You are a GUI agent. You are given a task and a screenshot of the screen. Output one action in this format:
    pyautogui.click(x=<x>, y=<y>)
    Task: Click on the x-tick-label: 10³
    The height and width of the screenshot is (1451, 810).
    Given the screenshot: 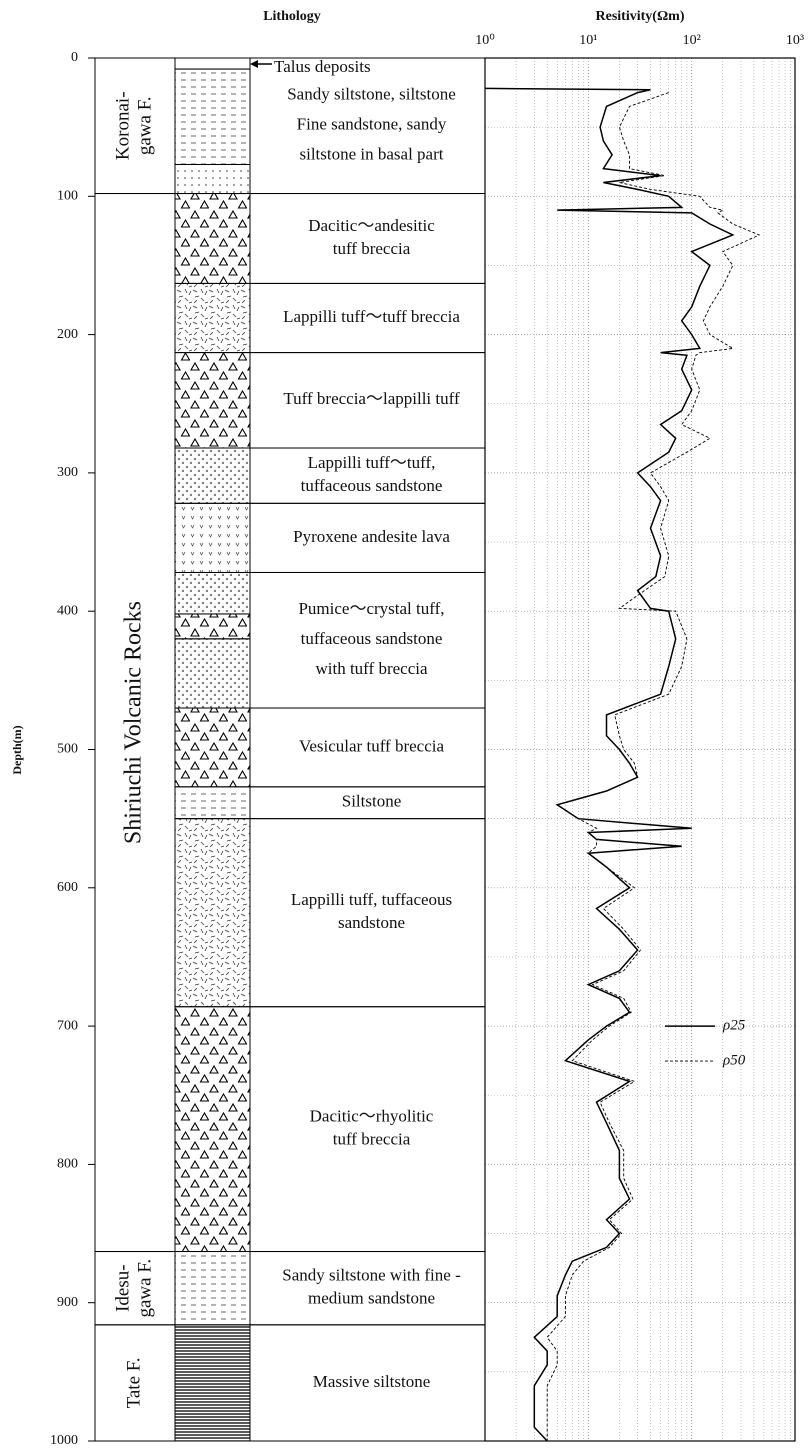 What is the action you would take?
    pyautogui.click(x=795, y=40)
    